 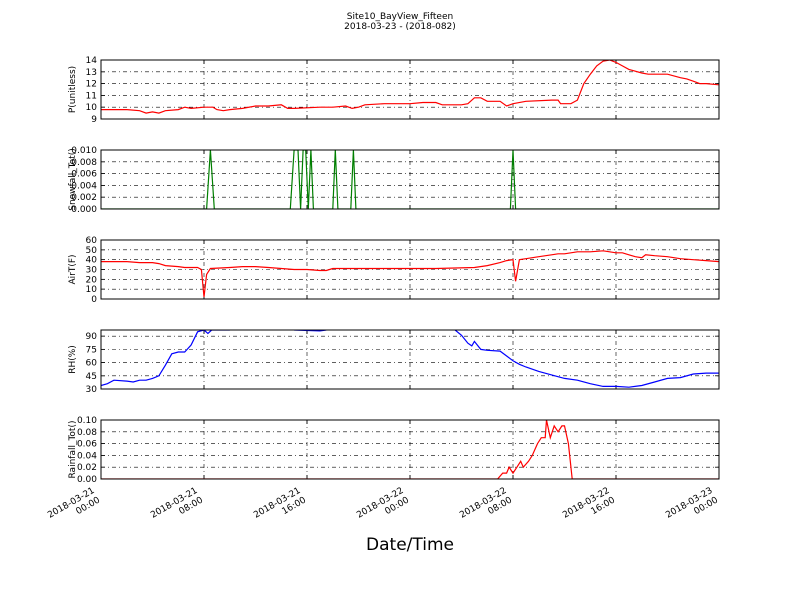 What do you see at coordinates (177, 508) in the screenshot?
I see `x-tick-label: 2018-03-2108:00` at bounding box center [177, 508].